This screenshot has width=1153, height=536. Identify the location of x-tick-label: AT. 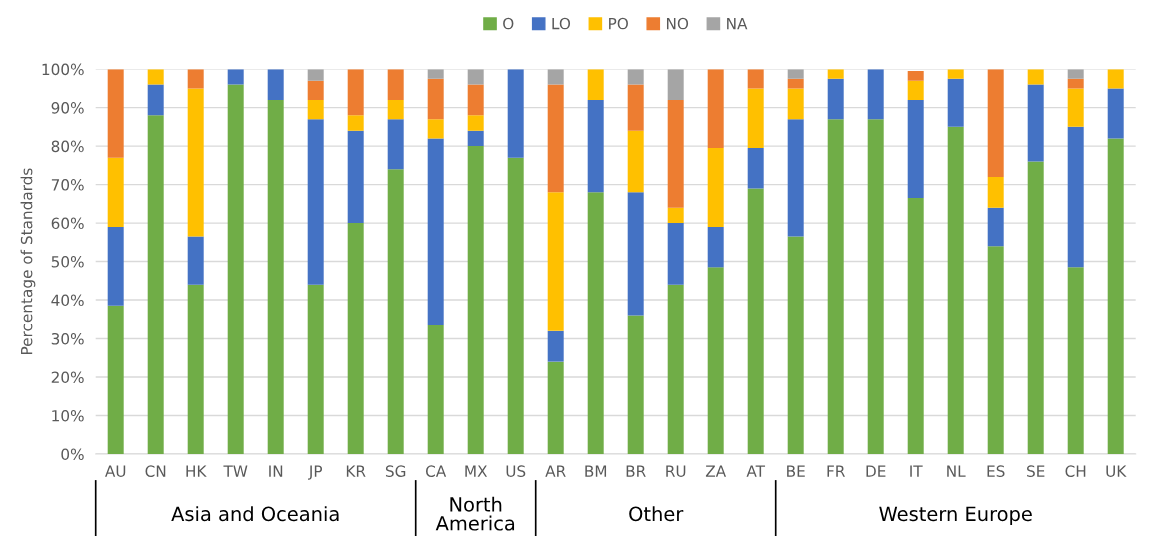
(756, 471).